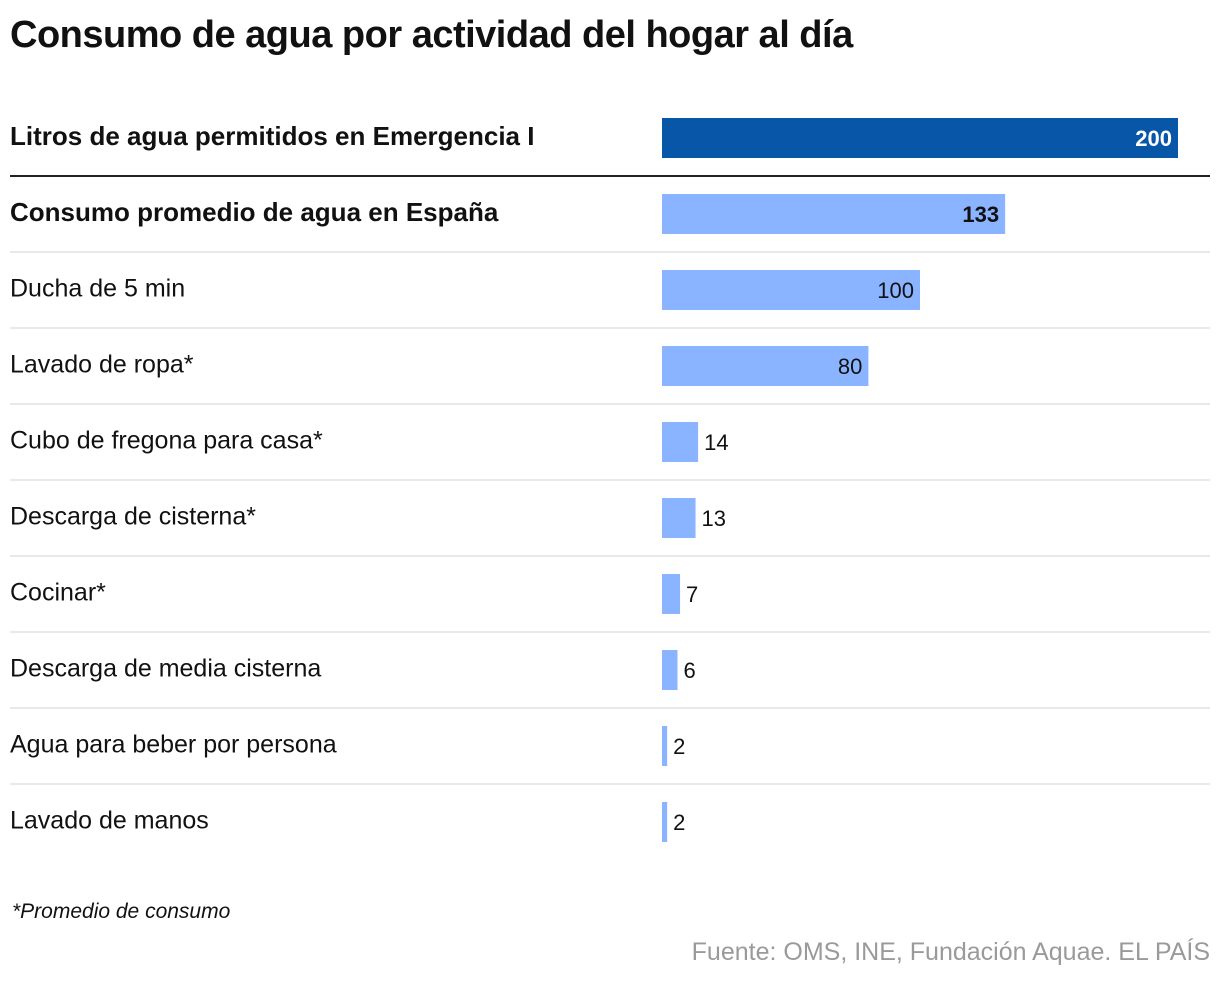 This screenshot has width=1220, height=984. What do you see at coordinates (692, 594) in the screenshot?
I see `value-label: 7` at bounding box center [692, 594].